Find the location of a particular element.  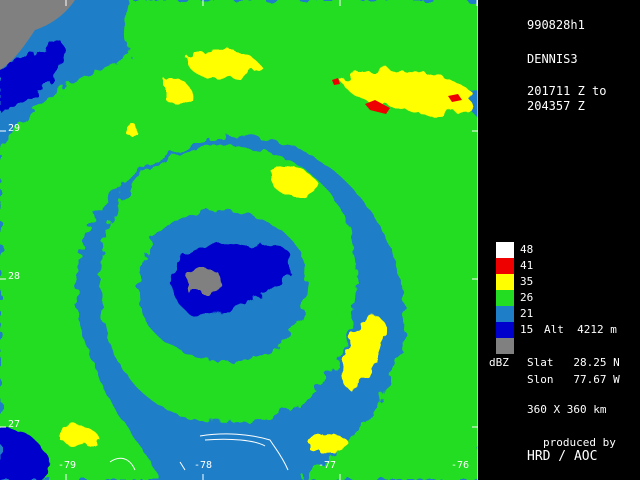

land-no-data is located at coordinates (37, 35).